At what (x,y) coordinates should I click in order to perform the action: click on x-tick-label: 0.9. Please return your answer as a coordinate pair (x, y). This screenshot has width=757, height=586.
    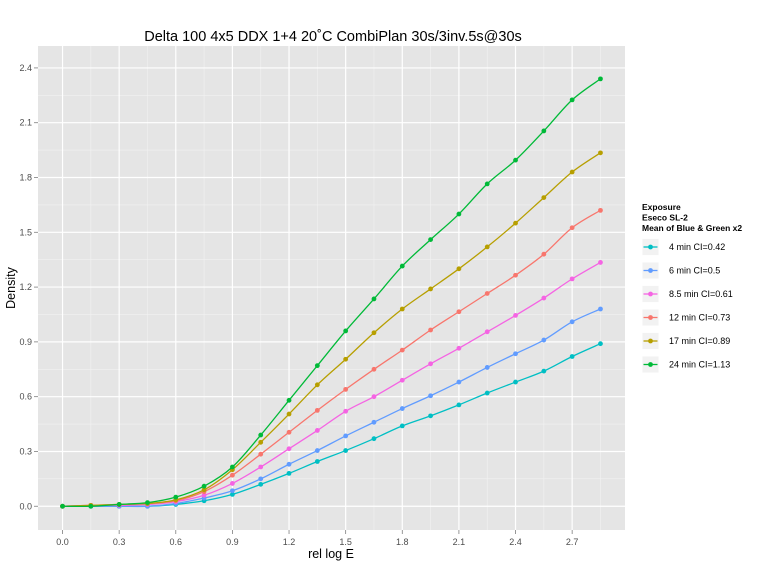
    Looking at the image, I should click on (232, 542).